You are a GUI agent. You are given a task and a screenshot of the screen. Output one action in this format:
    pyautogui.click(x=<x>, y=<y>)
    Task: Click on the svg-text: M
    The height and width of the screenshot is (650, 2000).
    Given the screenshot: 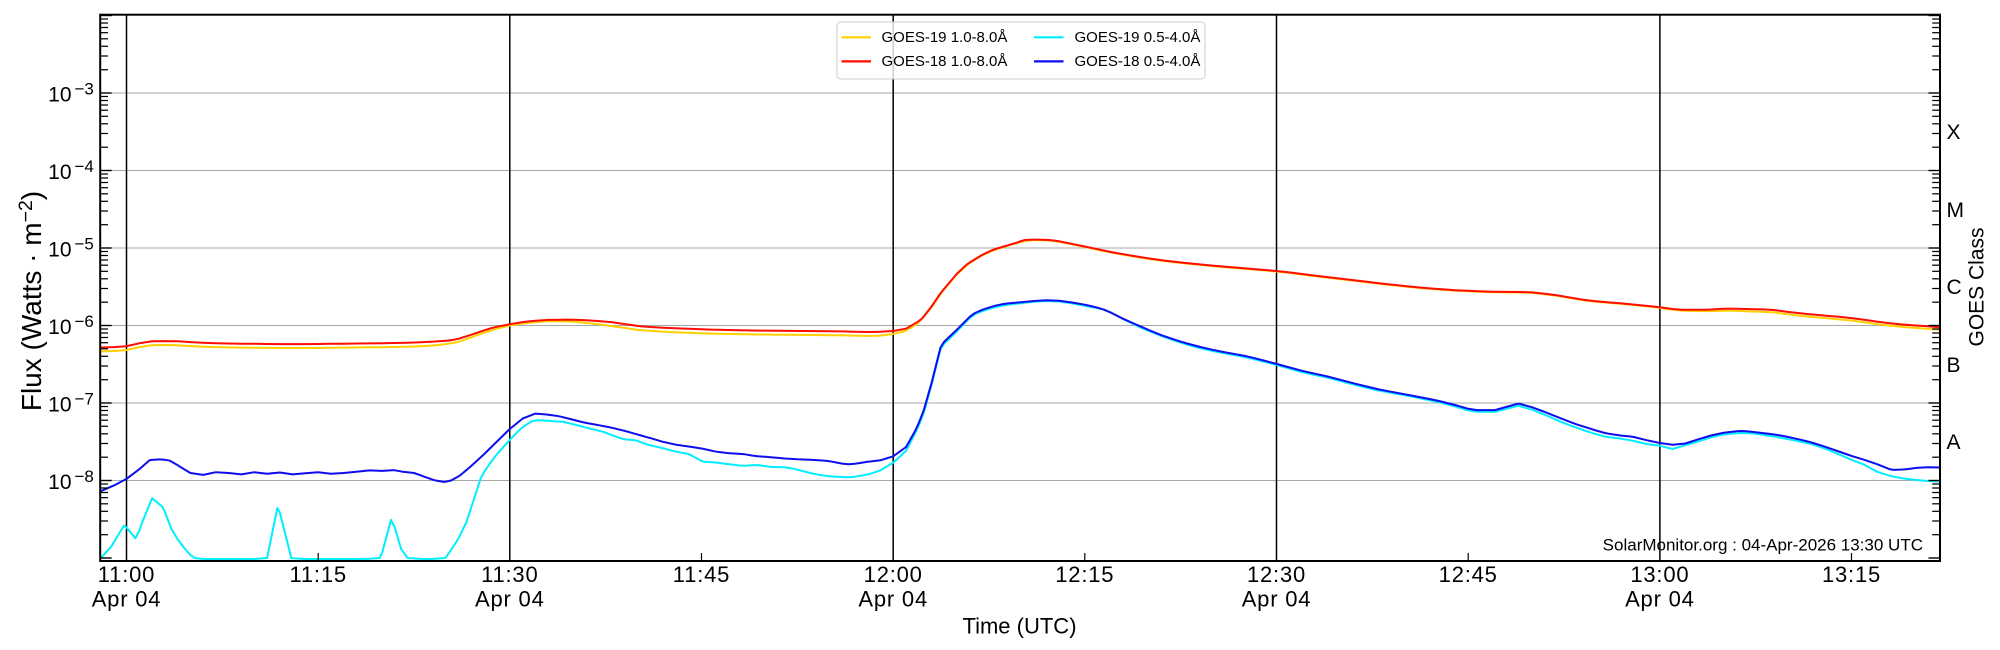 What is the action you would take?
    pyautogui.click(x=1956, y=210)
    